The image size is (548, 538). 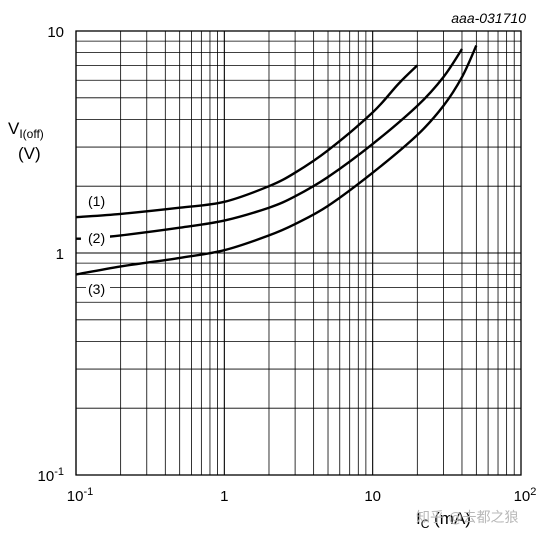 I want to click on x-axis-label: IC (mA), so click(x=443, y=520).